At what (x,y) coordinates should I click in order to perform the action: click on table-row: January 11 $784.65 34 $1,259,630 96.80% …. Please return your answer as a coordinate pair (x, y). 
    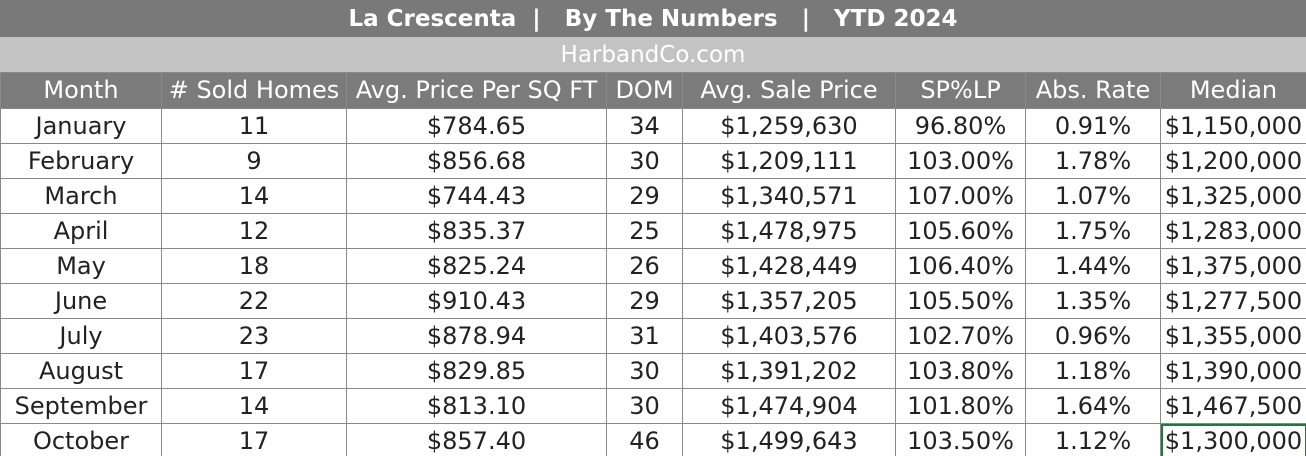
    Looking at the image, I should click on (653, 126).